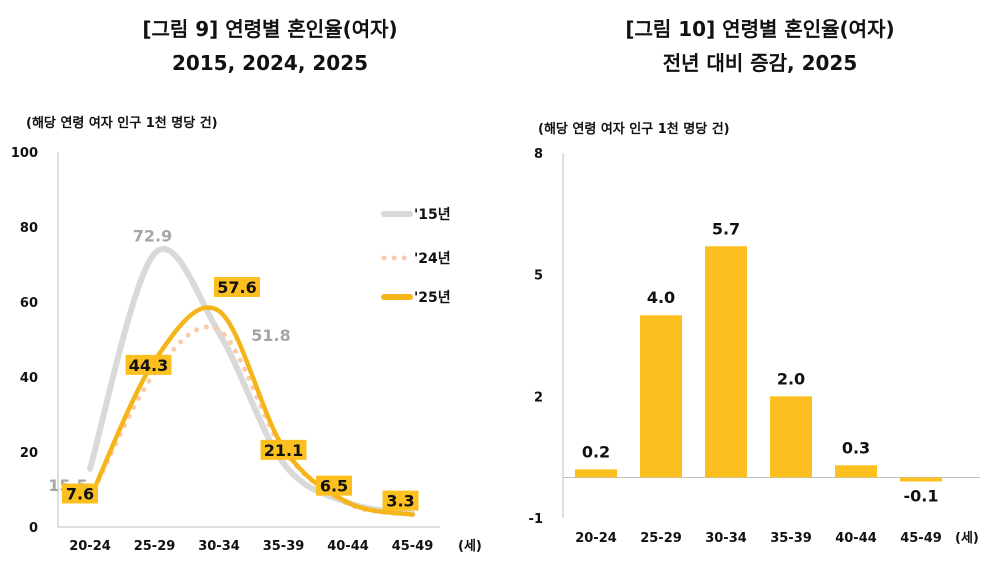  Describe the element at coordinates (29, 303) in the screenshot. I see `y-tick-label: 60` at that location.